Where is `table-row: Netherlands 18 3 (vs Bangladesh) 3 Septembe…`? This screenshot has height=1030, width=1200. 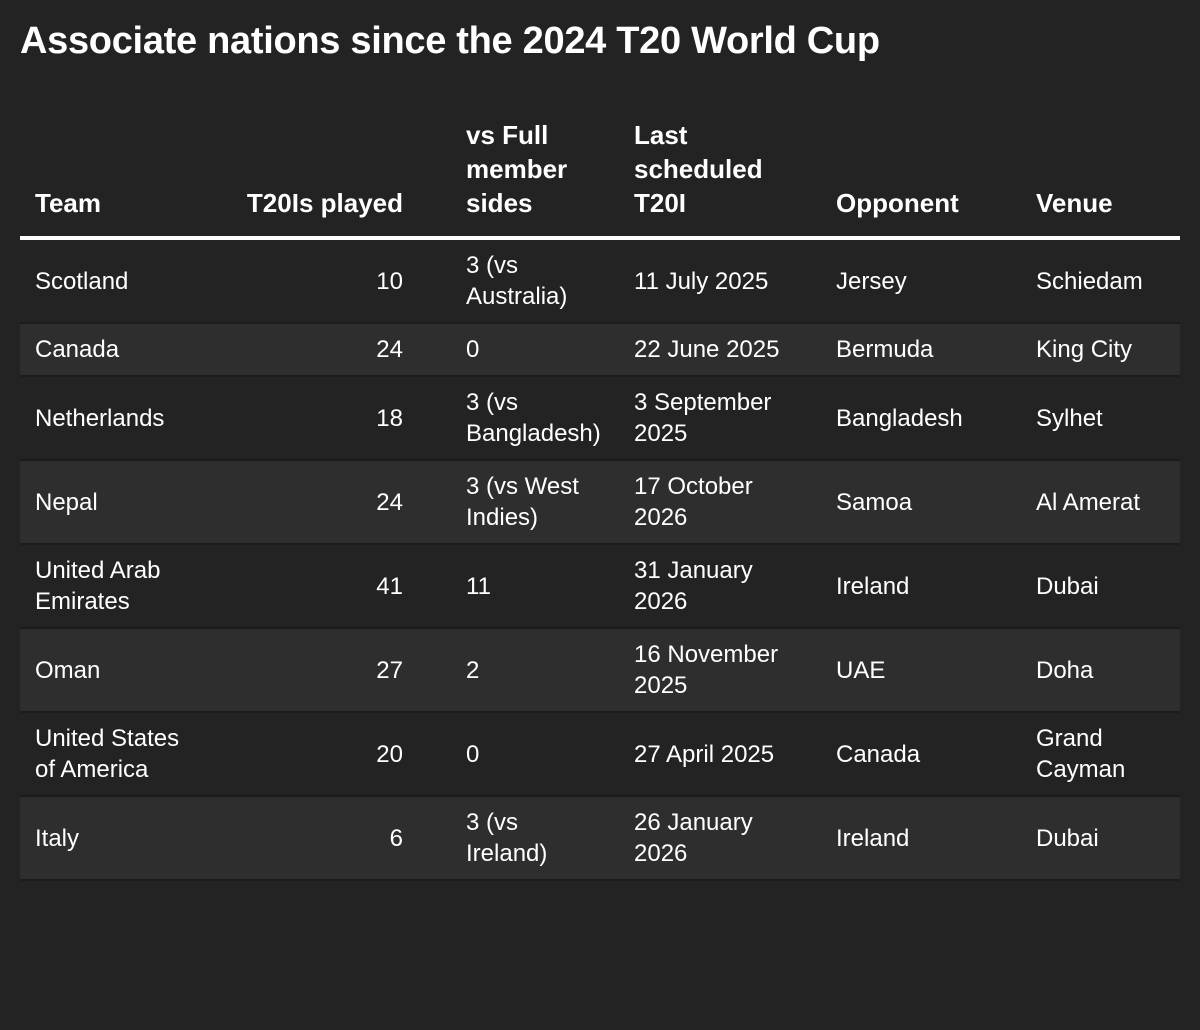
table-row: Netherlands 18 3 (vs Bangladesh) 3 Septembe… is located at coordinates (600, 418).